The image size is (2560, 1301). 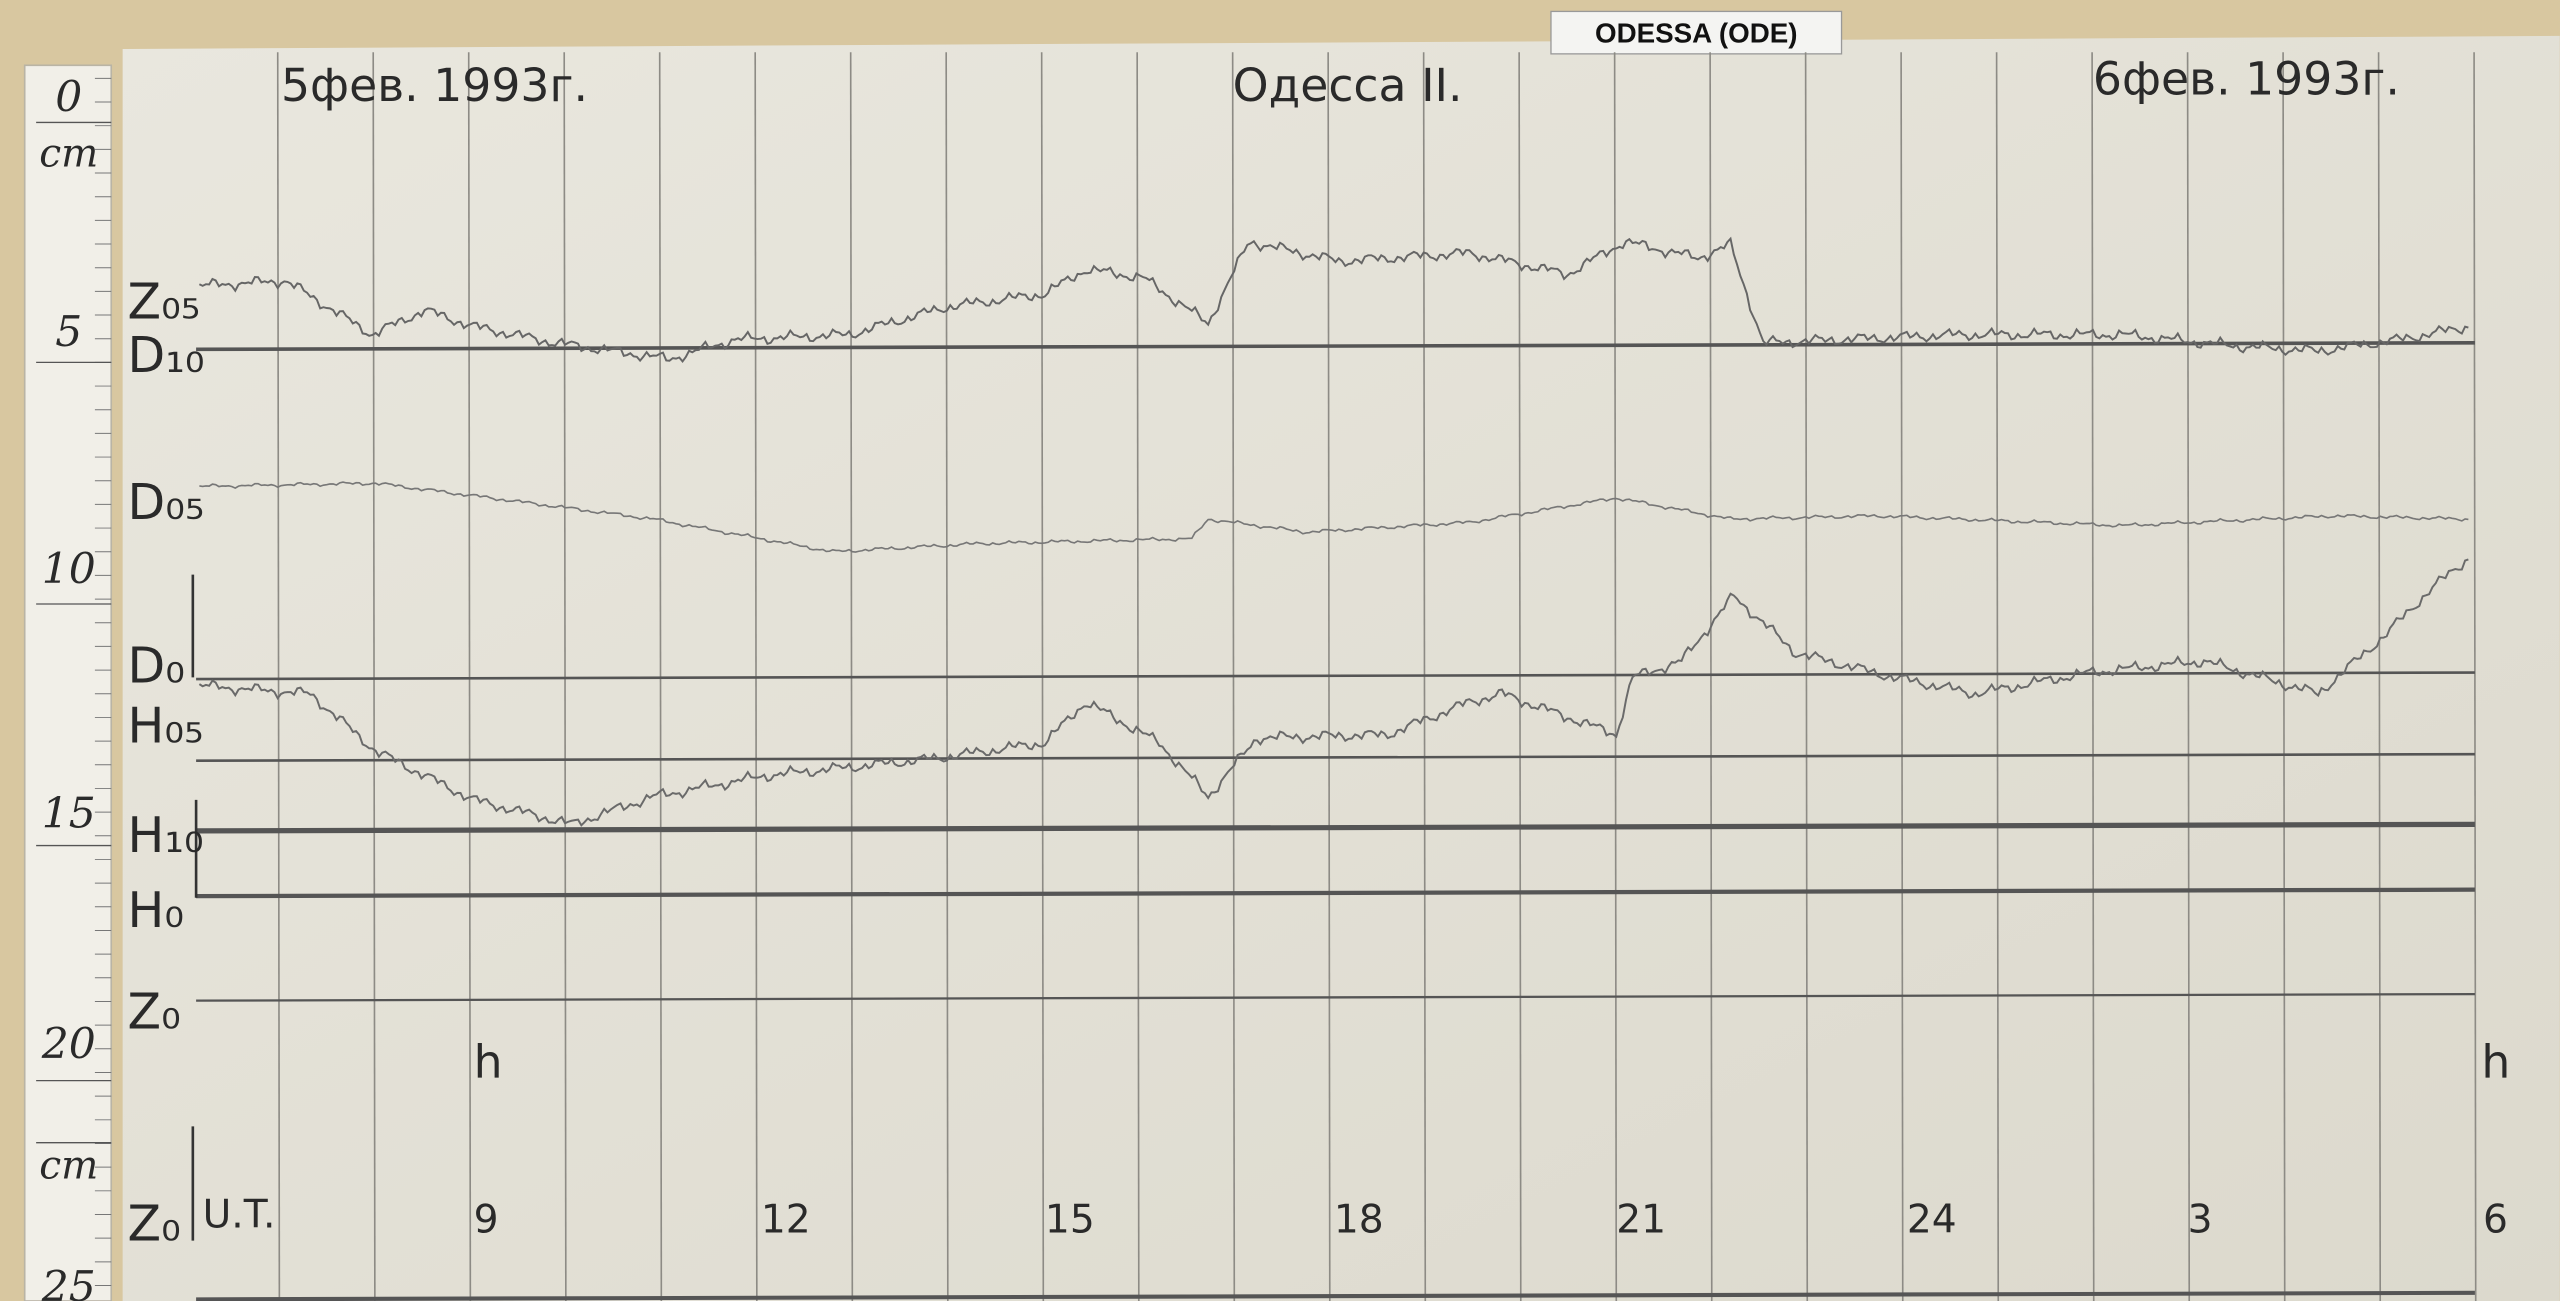 I want to click on trace-label: D₁₀, so click(x=166, y=355).